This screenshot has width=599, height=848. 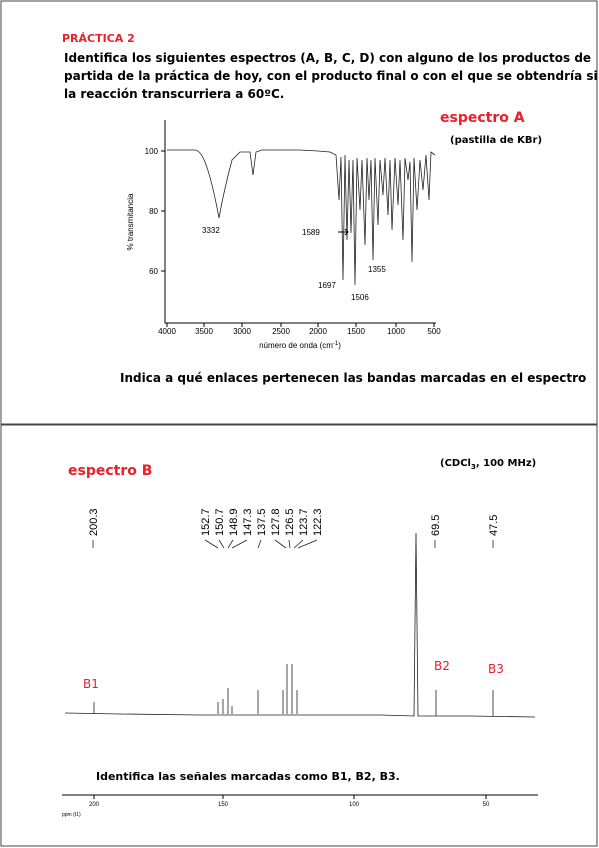 What do you see at coordinates (293, 544) in the screenshot?
I see `label-connectors` at bounding box center [293, 544].